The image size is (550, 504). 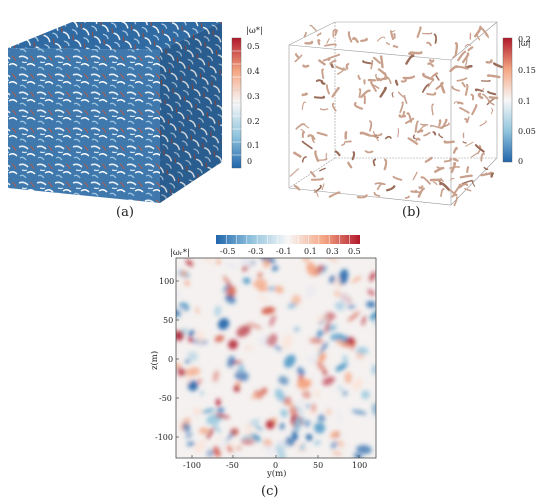 What do you see at coordinates (396, 115) in the screenshot?
I see `vortex-isosurfaces` at bounding box center [396, 115].